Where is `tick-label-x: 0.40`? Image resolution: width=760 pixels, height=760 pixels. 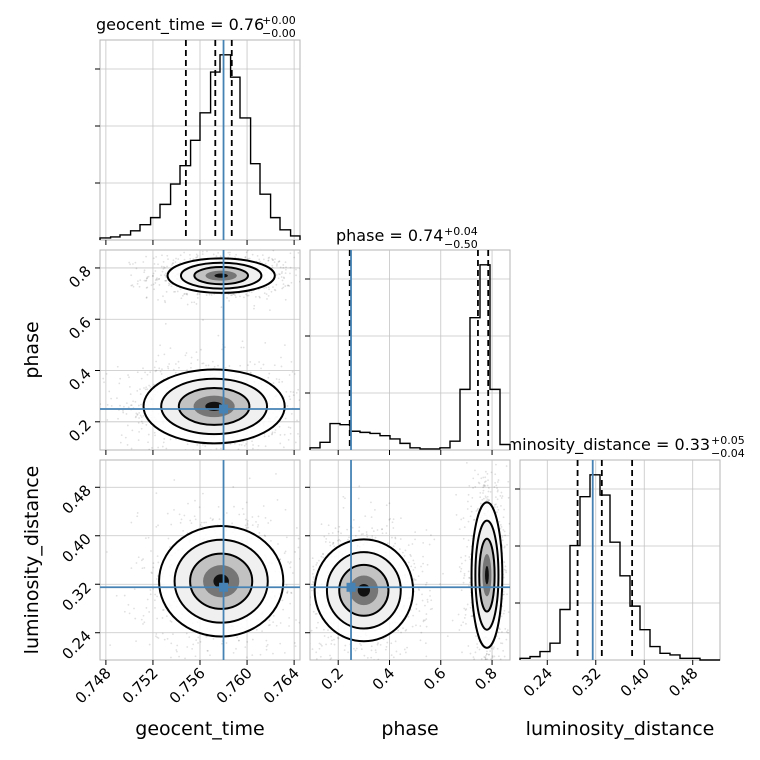 tick-label-x: 0.40 is located at coordinates (635, 682).